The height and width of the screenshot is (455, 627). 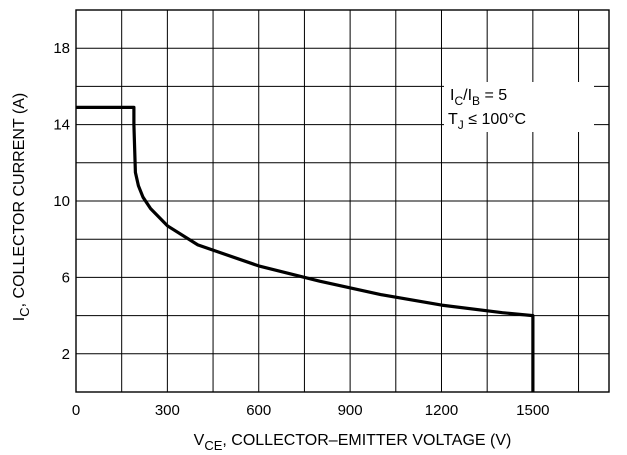 What do you see at coordinates (66, 277) in the screenshot?
I see `y-tick-label: 6` at bounding box center [66, 277].